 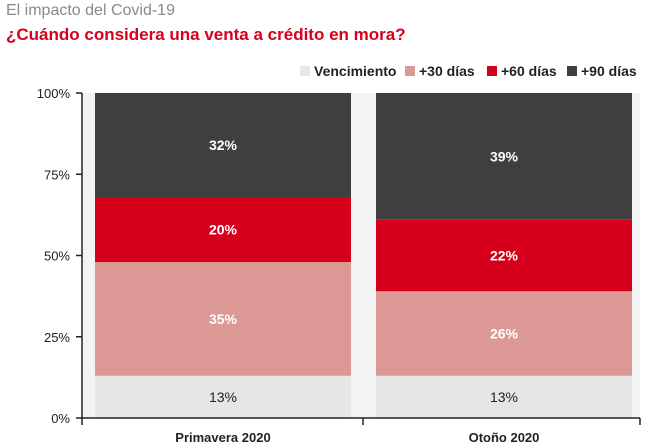 I want to click on chart-title: El impacto del Covid-19, so click(x=90, y=10).